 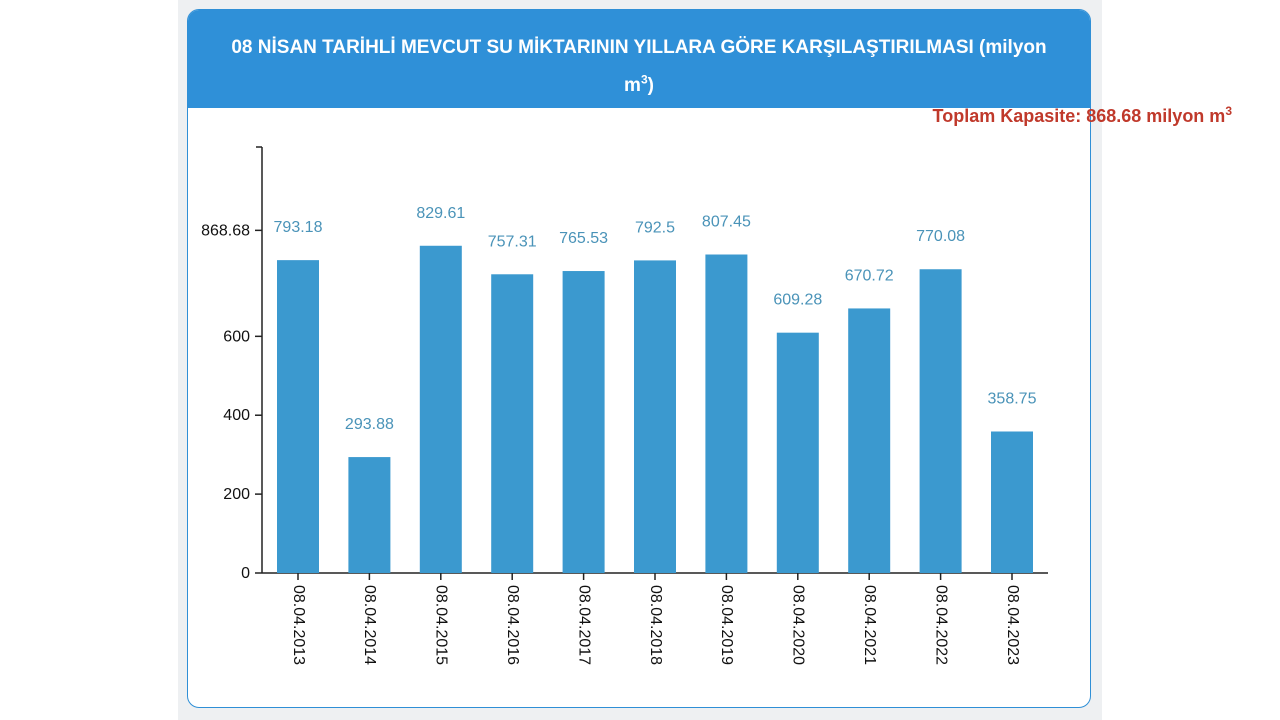 I want to click on chart-title-unit: m3), so click(x=639, y=85).